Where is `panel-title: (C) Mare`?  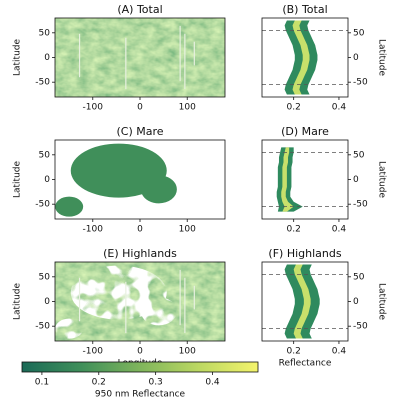
panel-title: (C) Mare is located at coordinates (139, 131).